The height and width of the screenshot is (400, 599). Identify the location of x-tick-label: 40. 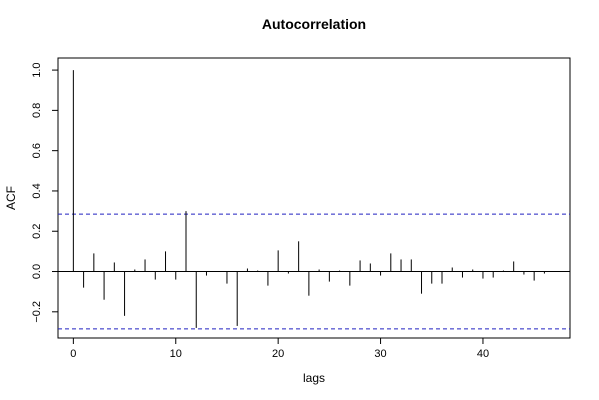
(483, 354).